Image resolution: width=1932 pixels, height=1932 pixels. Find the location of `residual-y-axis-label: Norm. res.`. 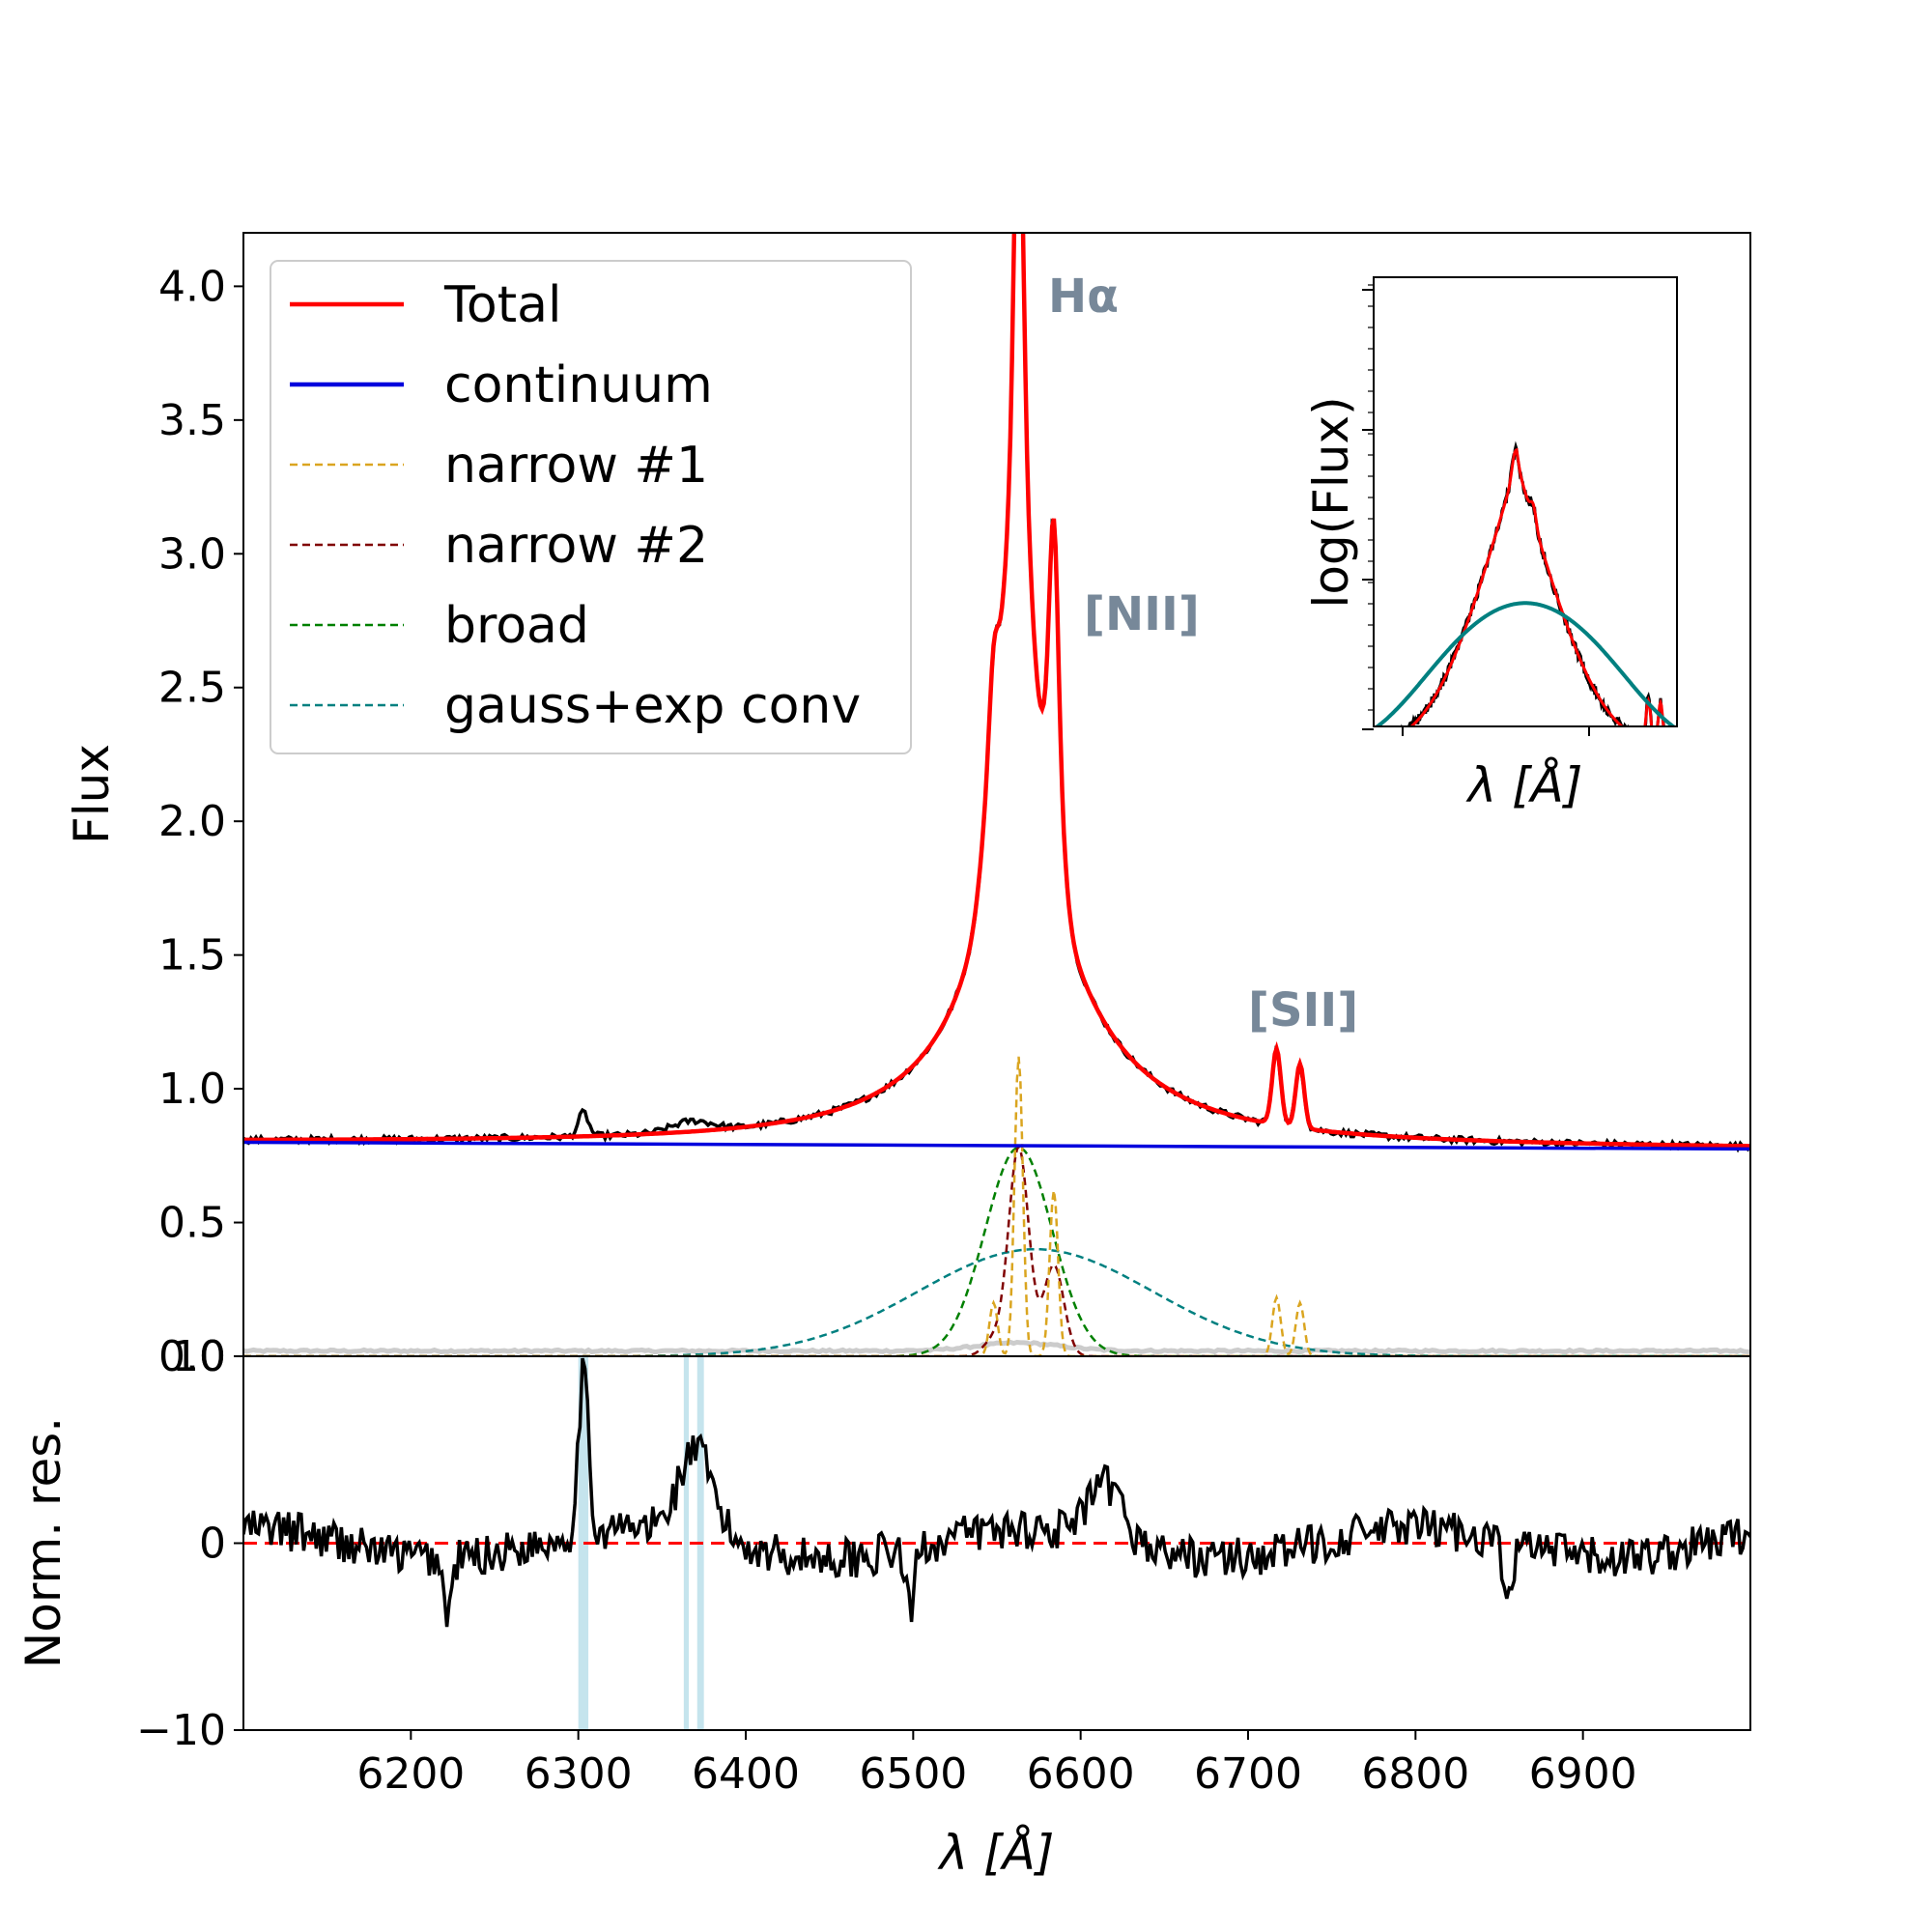

residual-y-axis-label: Norm. res. is located at coordinates (43, 1542).